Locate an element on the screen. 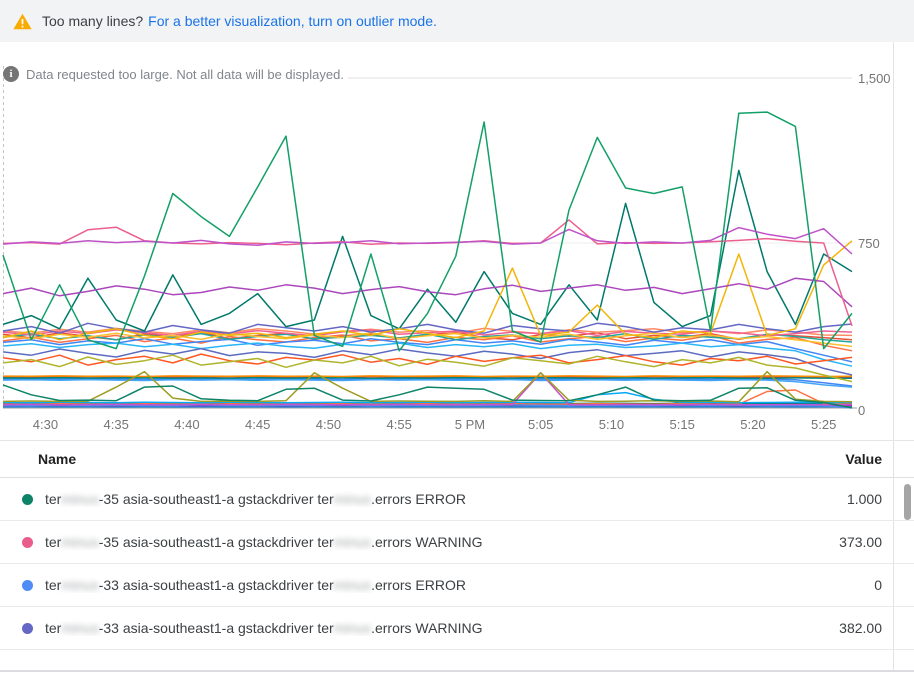 The width and height of the screenshot is (914, 694). chart-line-cluster-lightblue is located at coordinates (427, 354).